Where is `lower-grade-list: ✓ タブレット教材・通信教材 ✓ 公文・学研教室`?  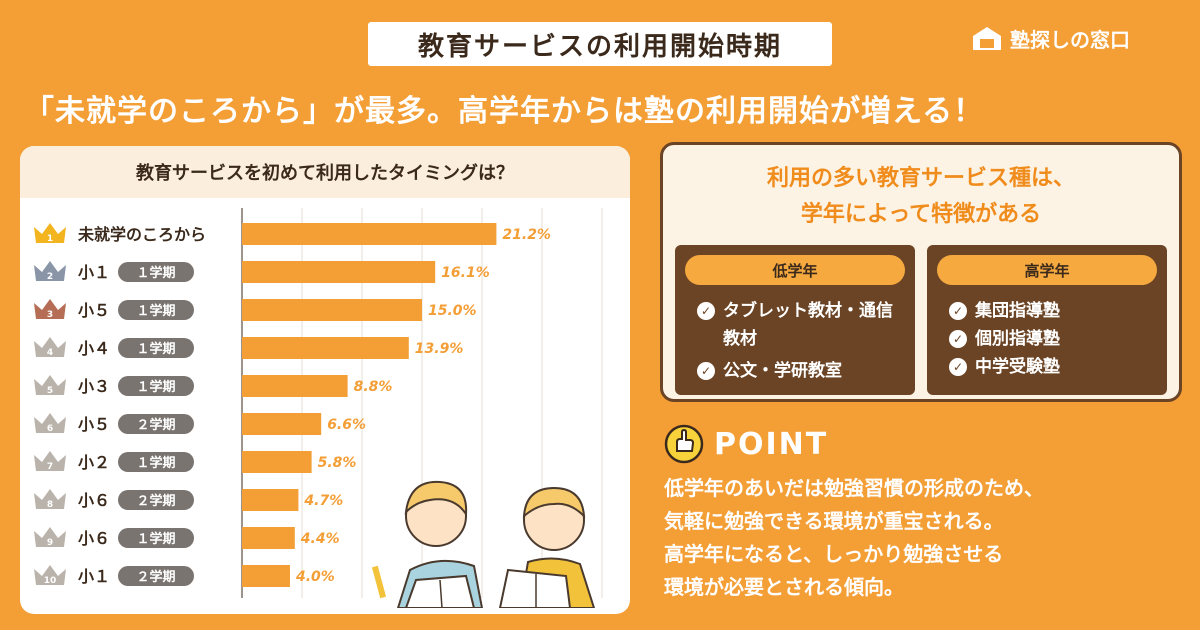
lower-grade-list: ✓ タブレット教材・通信教材 ✓ 公文・学研教室 is located at coordinates (795, 341).